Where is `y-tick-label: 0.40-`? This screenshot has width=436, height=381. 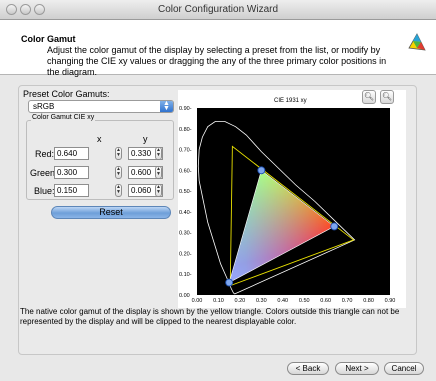
y-tick-label: 0.40- is located at coordinates (185, 213).